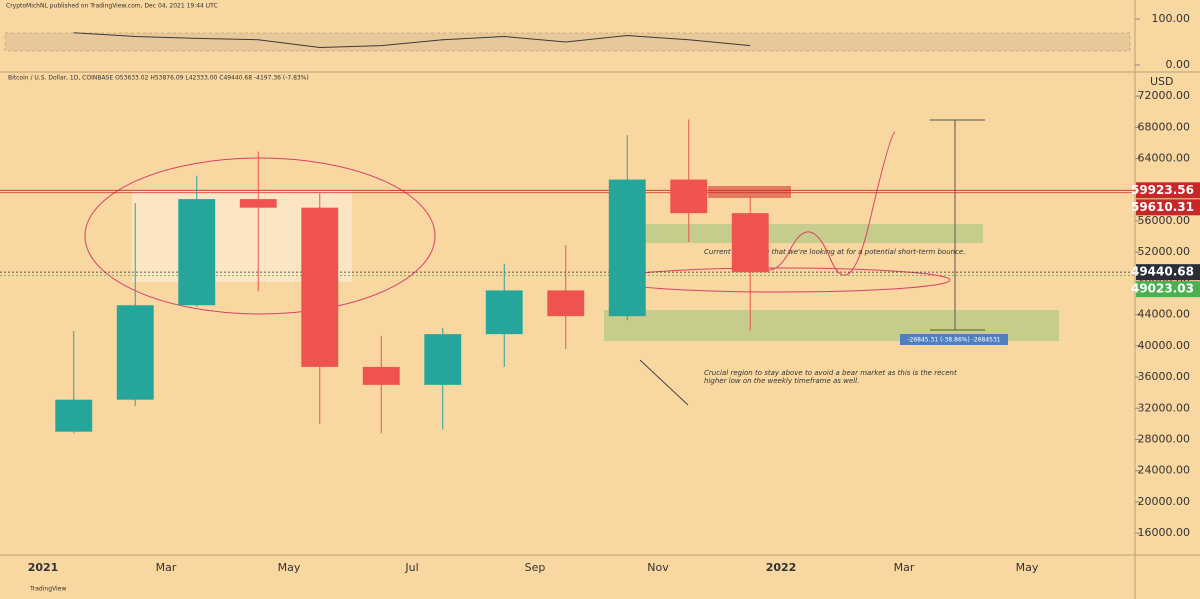 The height and width of the screenshot is (599, 1200). Describe the element at coordinates (1162, 207) in the screenshot. I see `price-tag-label: 59610.31` at that location.